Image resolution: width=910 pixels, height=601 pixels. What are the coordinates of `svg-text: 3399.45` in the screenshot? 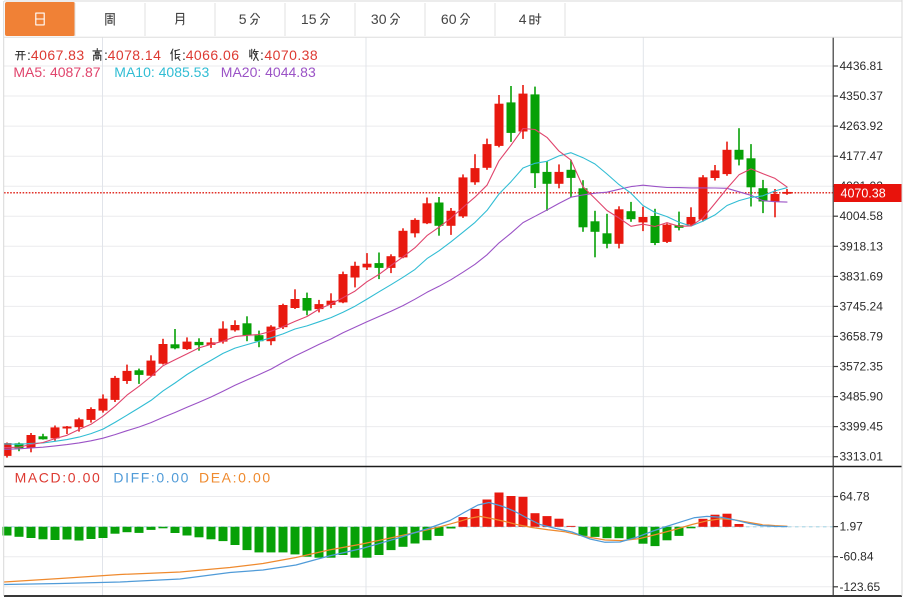 It's located at (862, 427).